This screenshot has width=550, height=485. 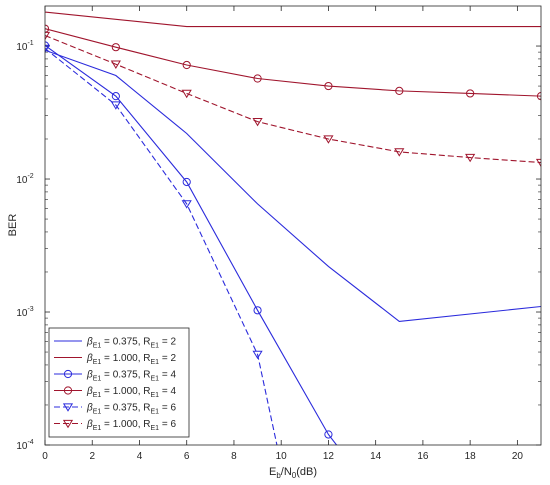 What do you see at coordinates (30, 442) in the screenshot?
I see `y-tick-exponent: -4` at bounding box center [30, 442].